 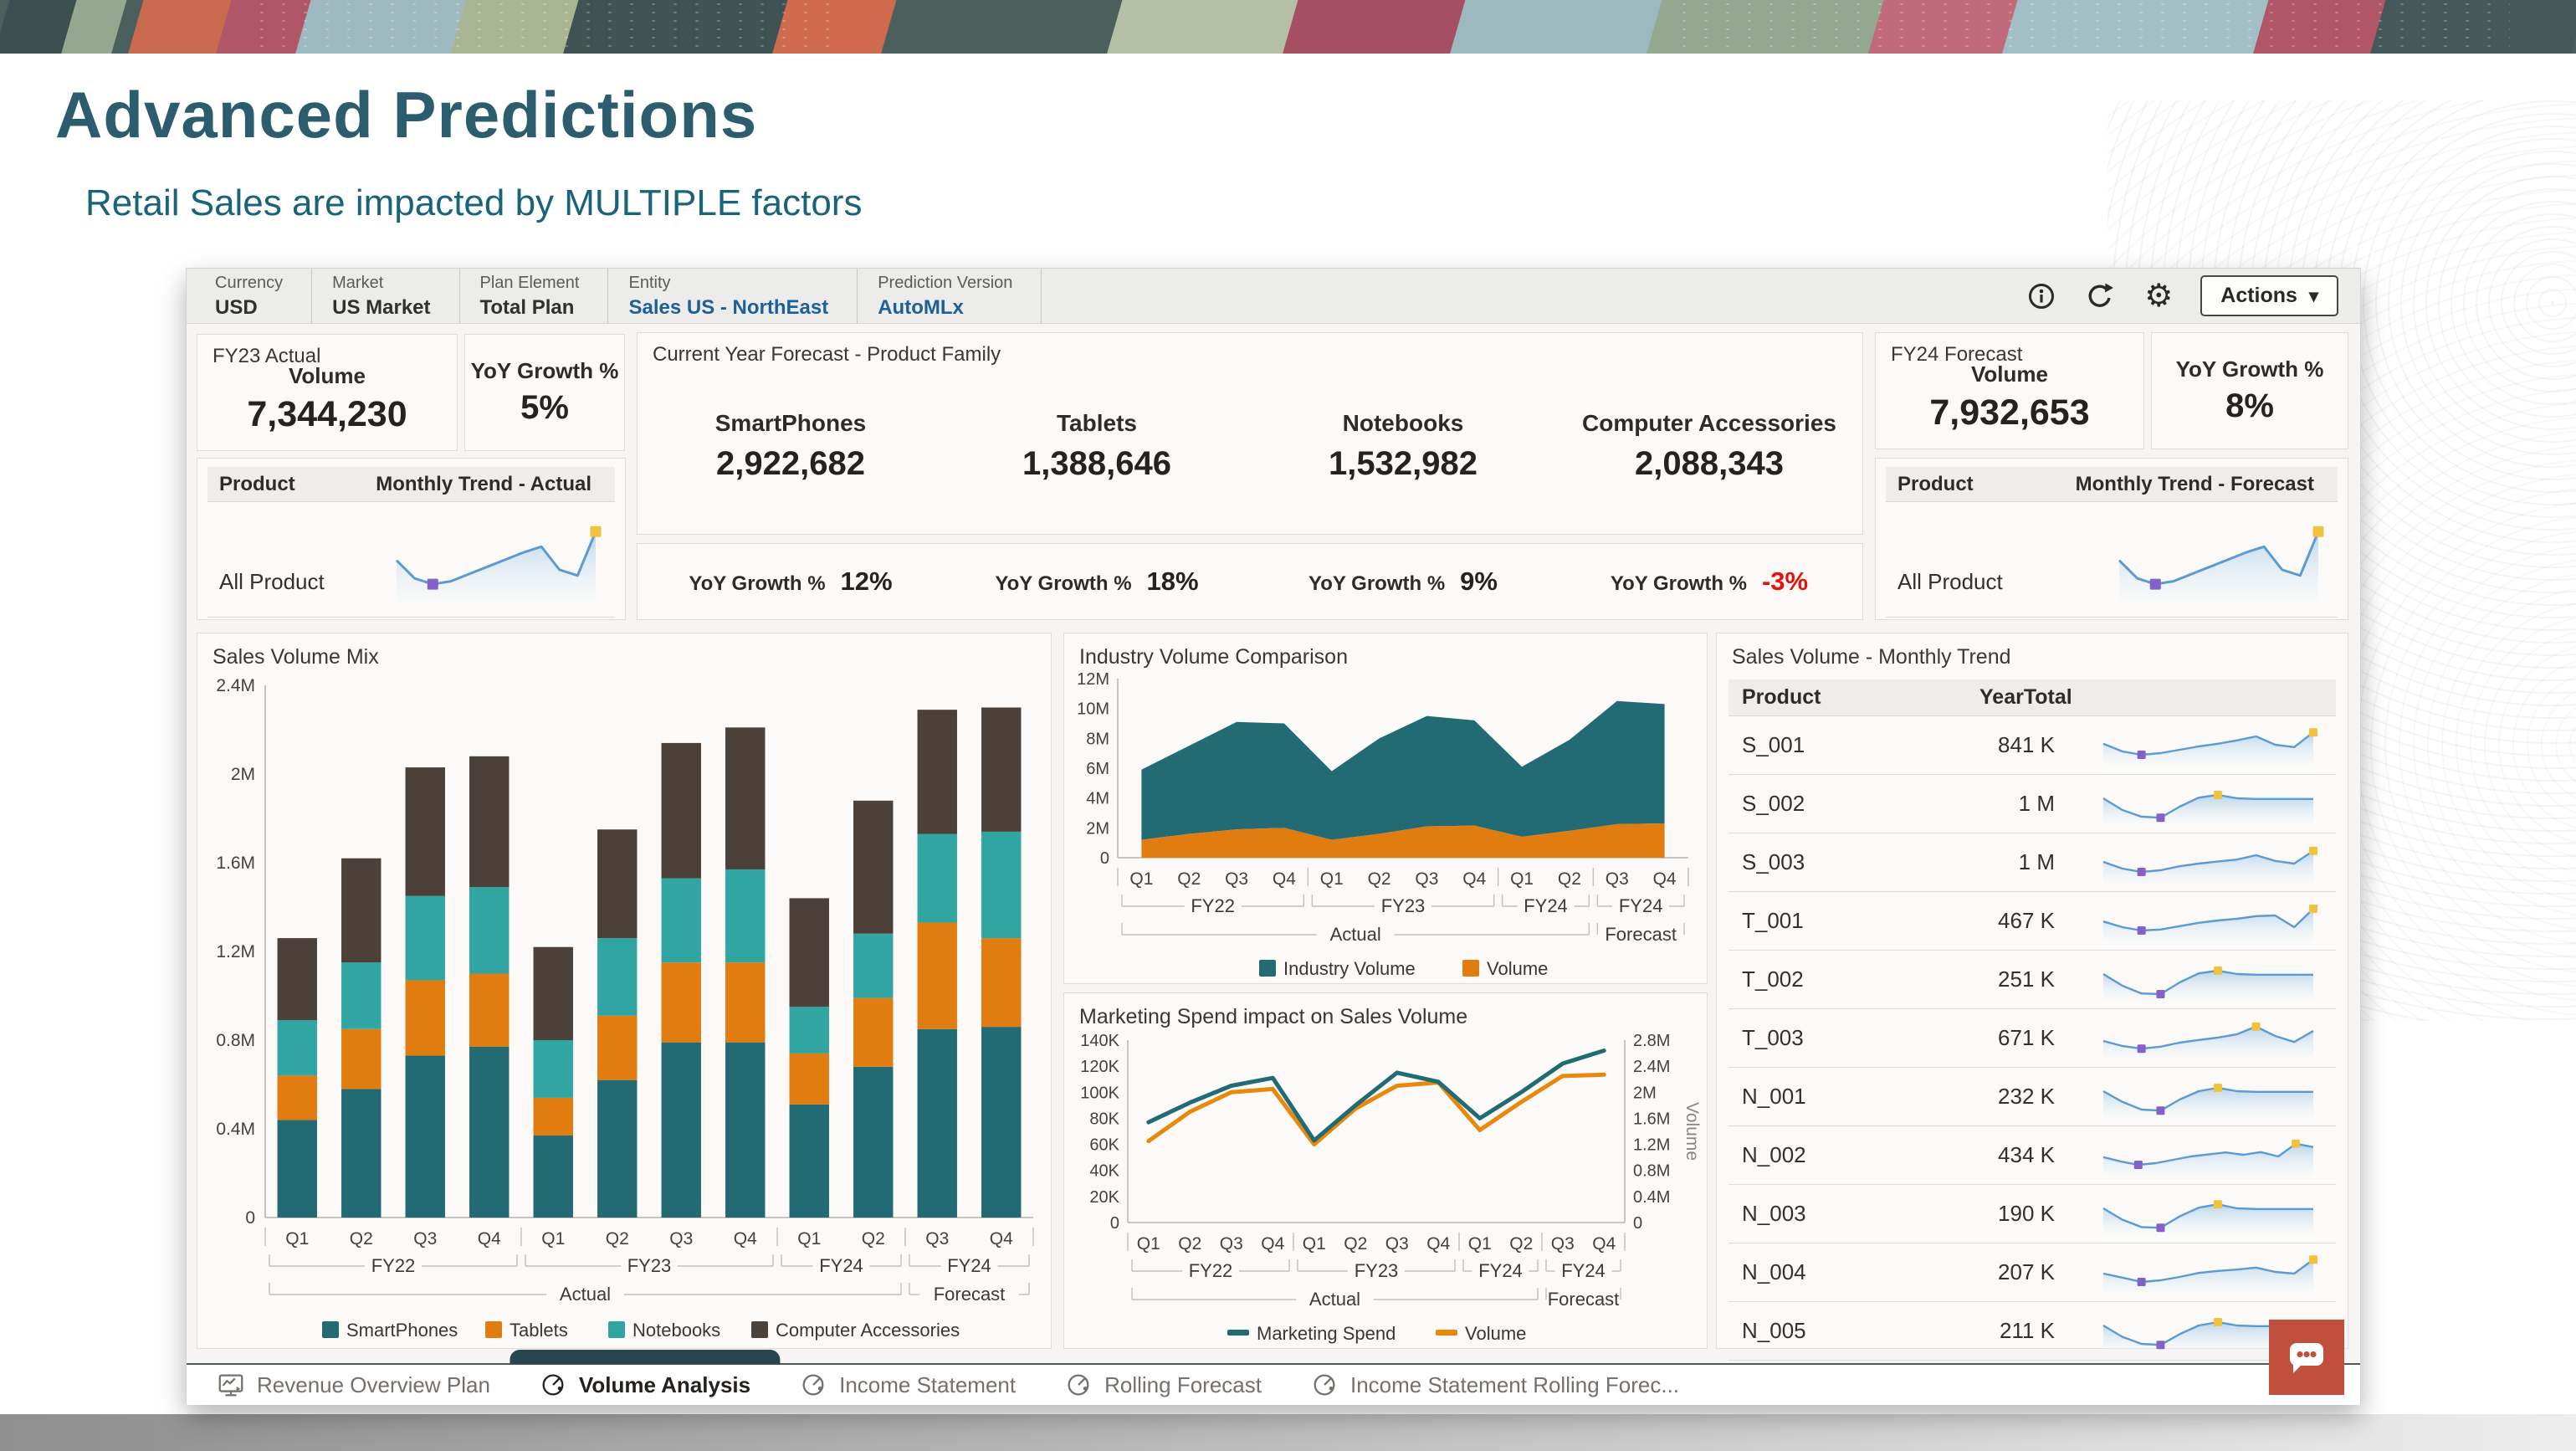 I want to click on fy24-volume-value: 7,932,653, so click(x=2009, y=412).